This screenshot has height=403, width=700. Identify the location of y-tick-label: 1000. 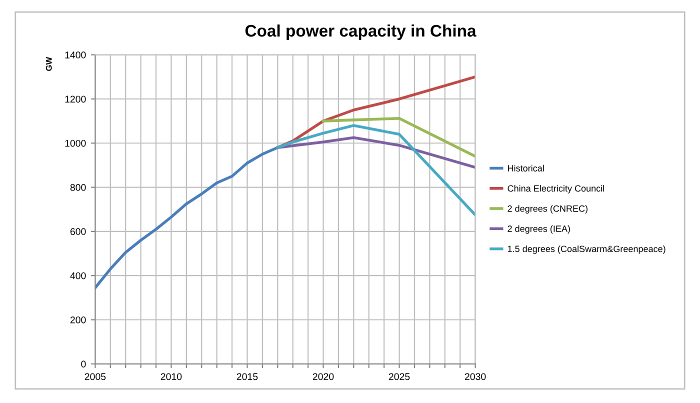
(75, 143).